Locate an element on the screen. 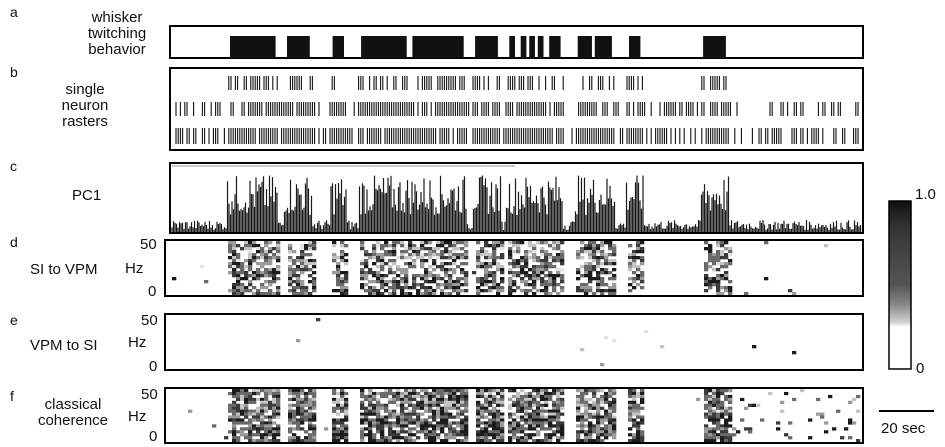 This screenshot has width=945, height=447. twitch-epoch is located at coordinates (384, 47).